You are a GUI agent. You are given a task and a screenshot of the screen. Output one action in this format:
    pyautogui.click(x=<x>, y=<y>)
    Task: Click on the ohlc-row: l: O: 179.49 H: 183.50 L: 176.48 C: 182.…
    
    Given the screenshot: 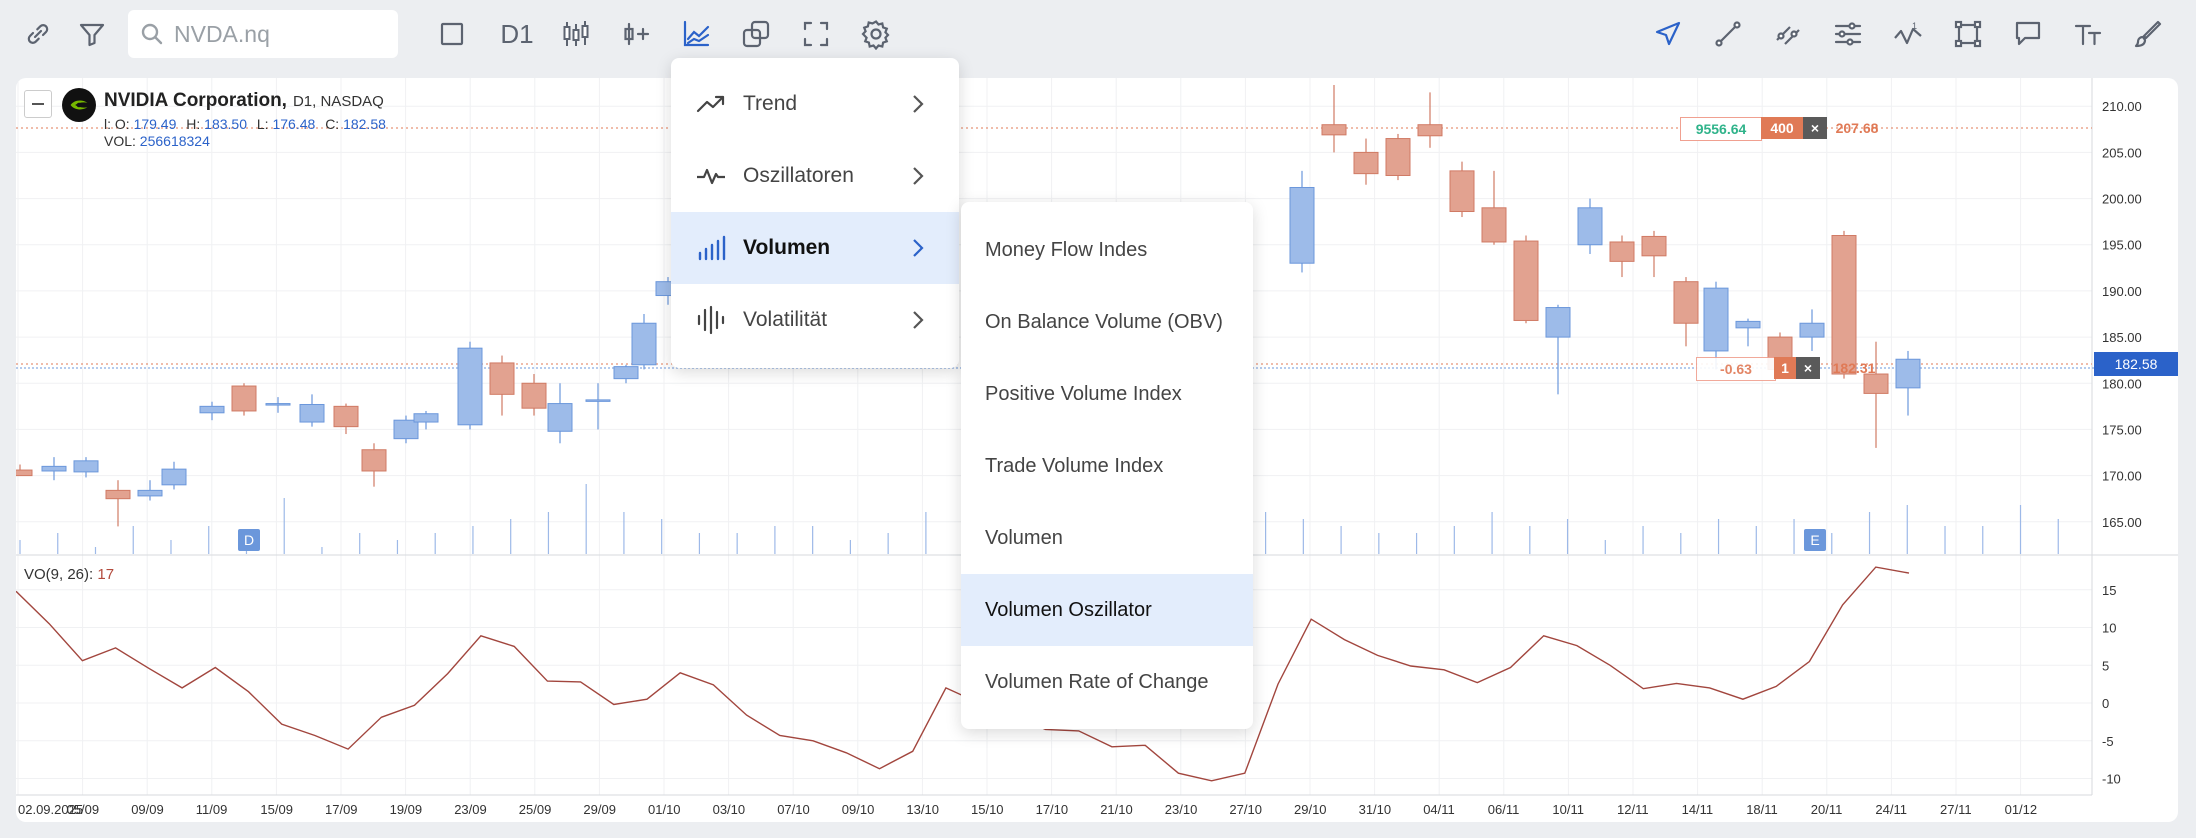 What is the action you would take?
    pyautogui.click(x=248, y=124)
    